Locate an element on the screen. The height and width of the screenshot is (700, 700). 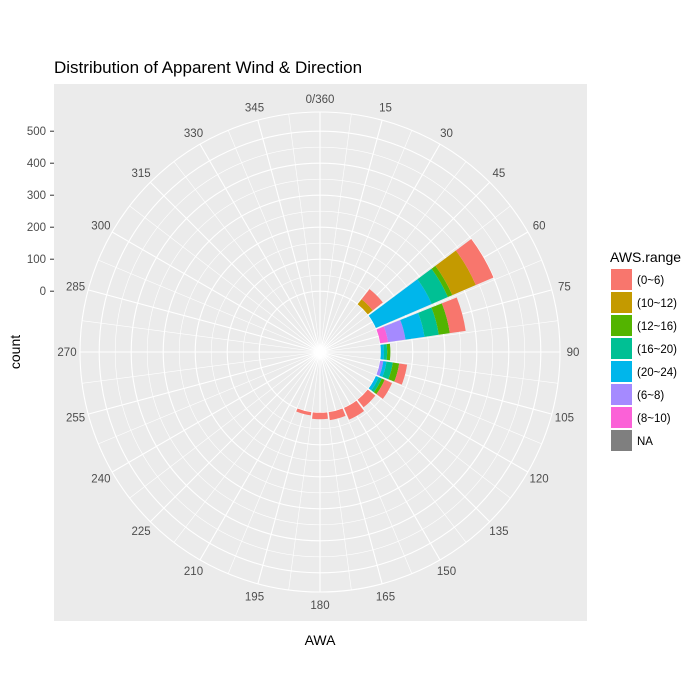
angle-tick-label: 165 is located at coordinates (385, 597).